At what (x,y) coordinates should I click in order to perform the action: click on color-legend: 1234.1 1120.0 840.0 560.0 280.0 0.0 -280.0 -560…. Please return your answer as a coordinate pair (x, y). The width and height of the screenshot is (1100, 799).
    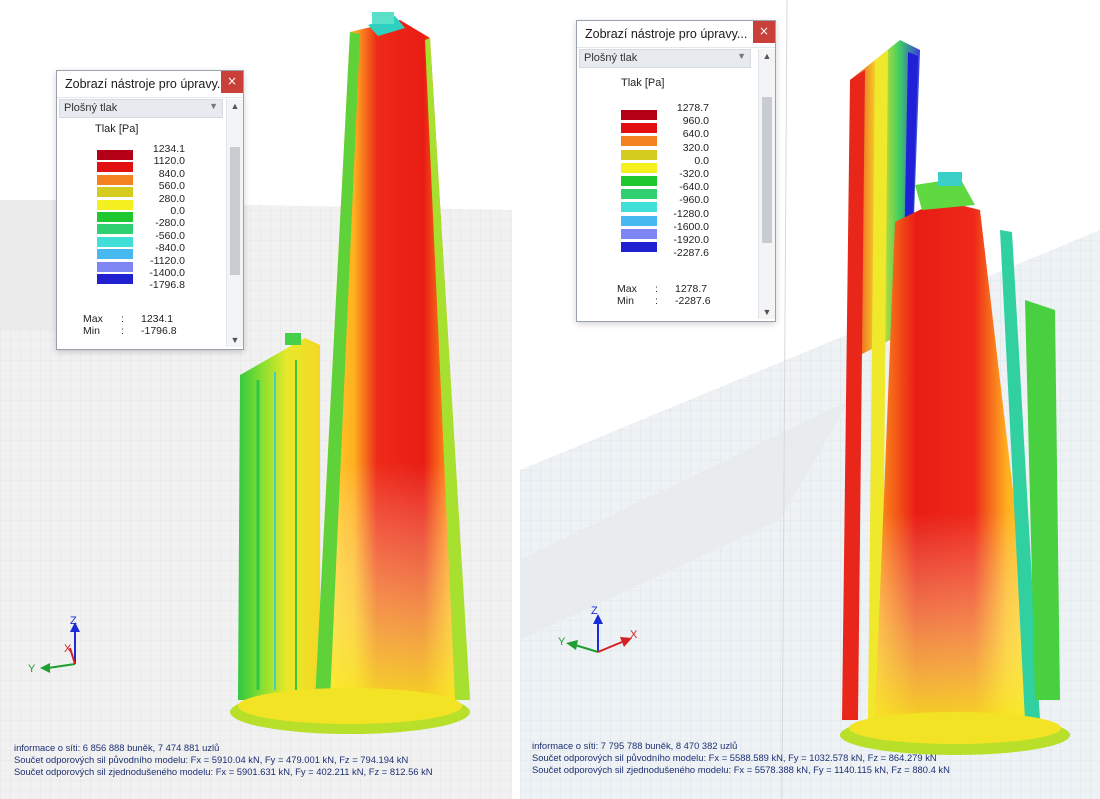
    Looking at the image, I should click on (147, 218).